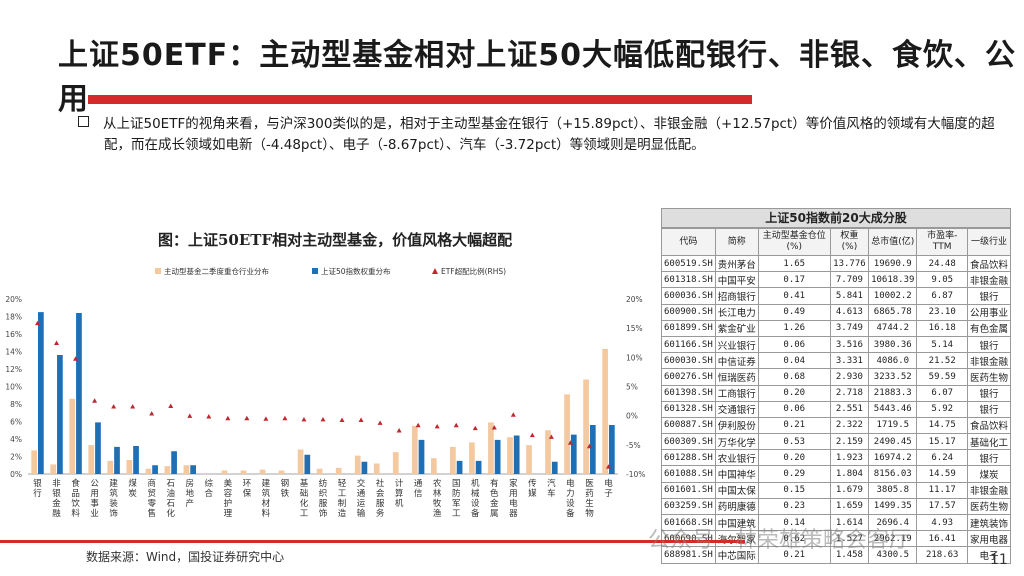 Image resolution: width=1024 pixels, height=576 pixels. I want to click on y2-tick-label: 20%, so click(634, 299).